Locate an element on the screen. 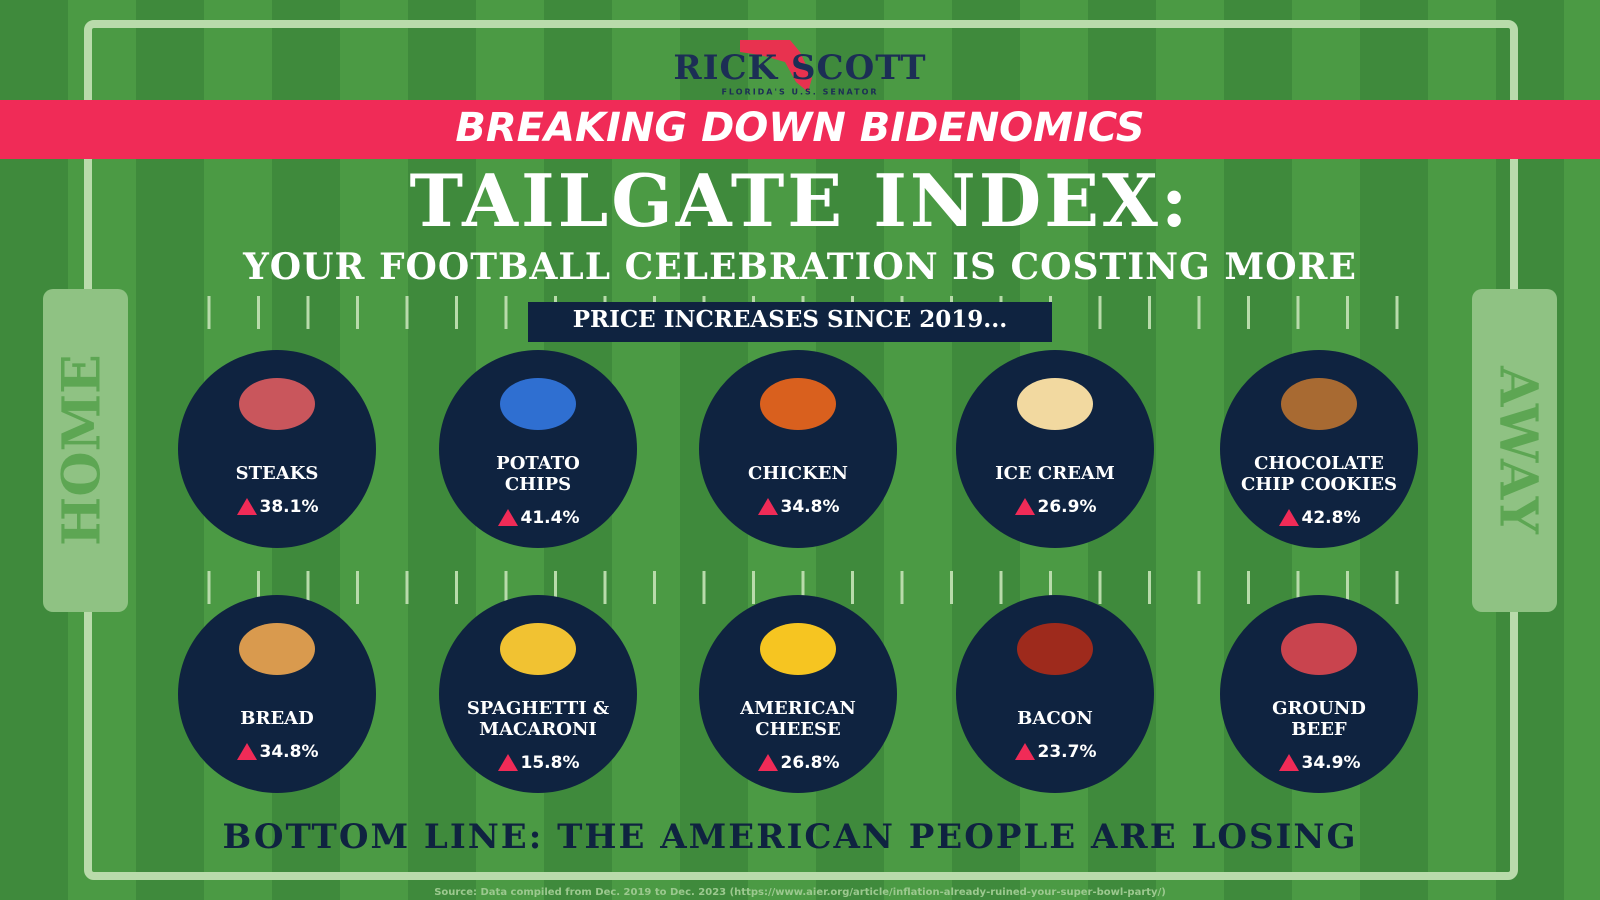 This screenshot has height=900, width=1600. banner is located at coordinates (800, 129).